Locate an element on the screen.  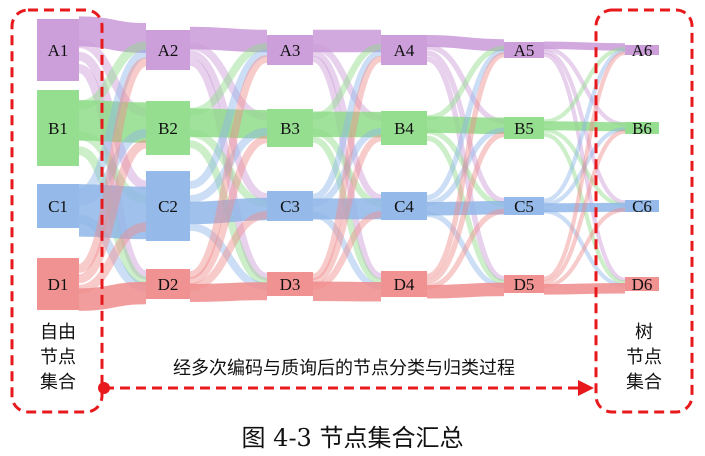
node-label-A3: A3 is located at coordinates (290, 50).